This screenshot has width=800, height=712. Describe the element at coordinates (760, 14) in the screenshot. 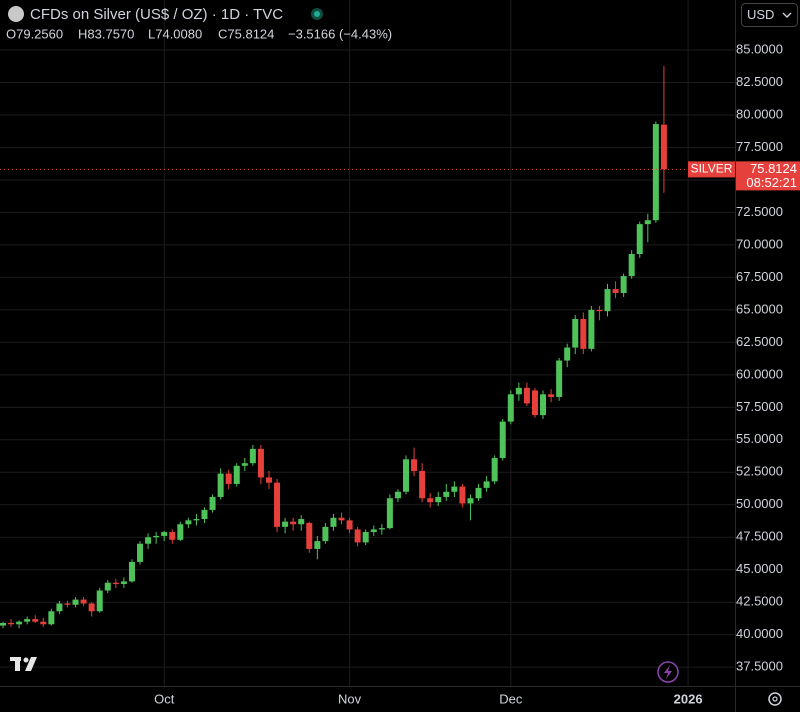

I see `currency-label: USD` at that location.